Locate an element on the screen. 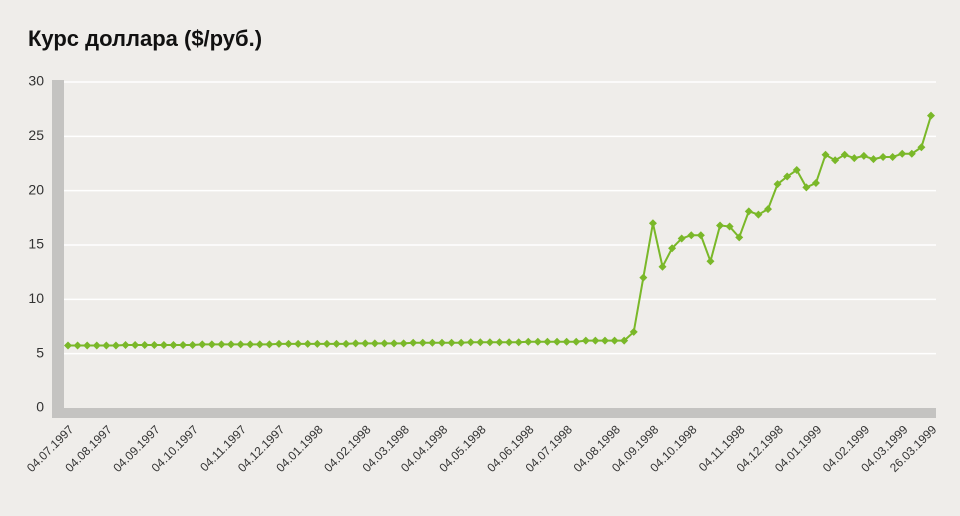 This screenshot has width=960, height=516. x-axis-band is located at coordinates (494, 413).